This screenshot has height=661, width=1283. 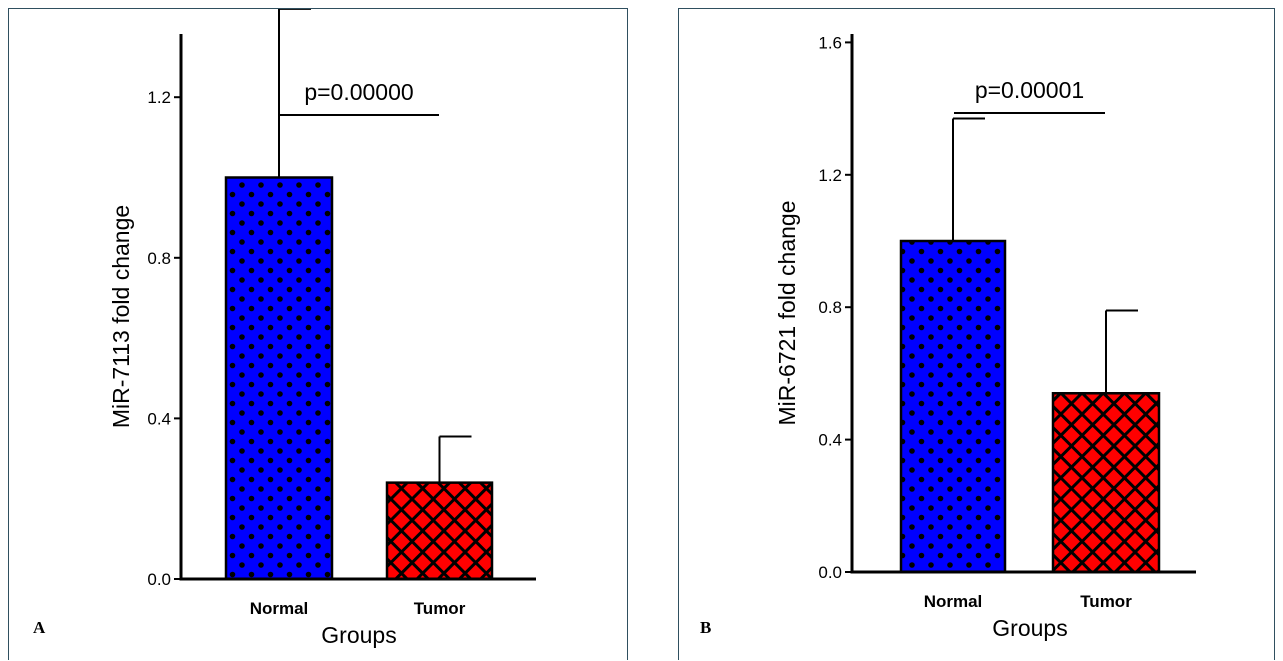 What do you see at coordinates (706, 627) in the screenshot?
I see `panel-label-b: B` at bounding box center [706, 627].